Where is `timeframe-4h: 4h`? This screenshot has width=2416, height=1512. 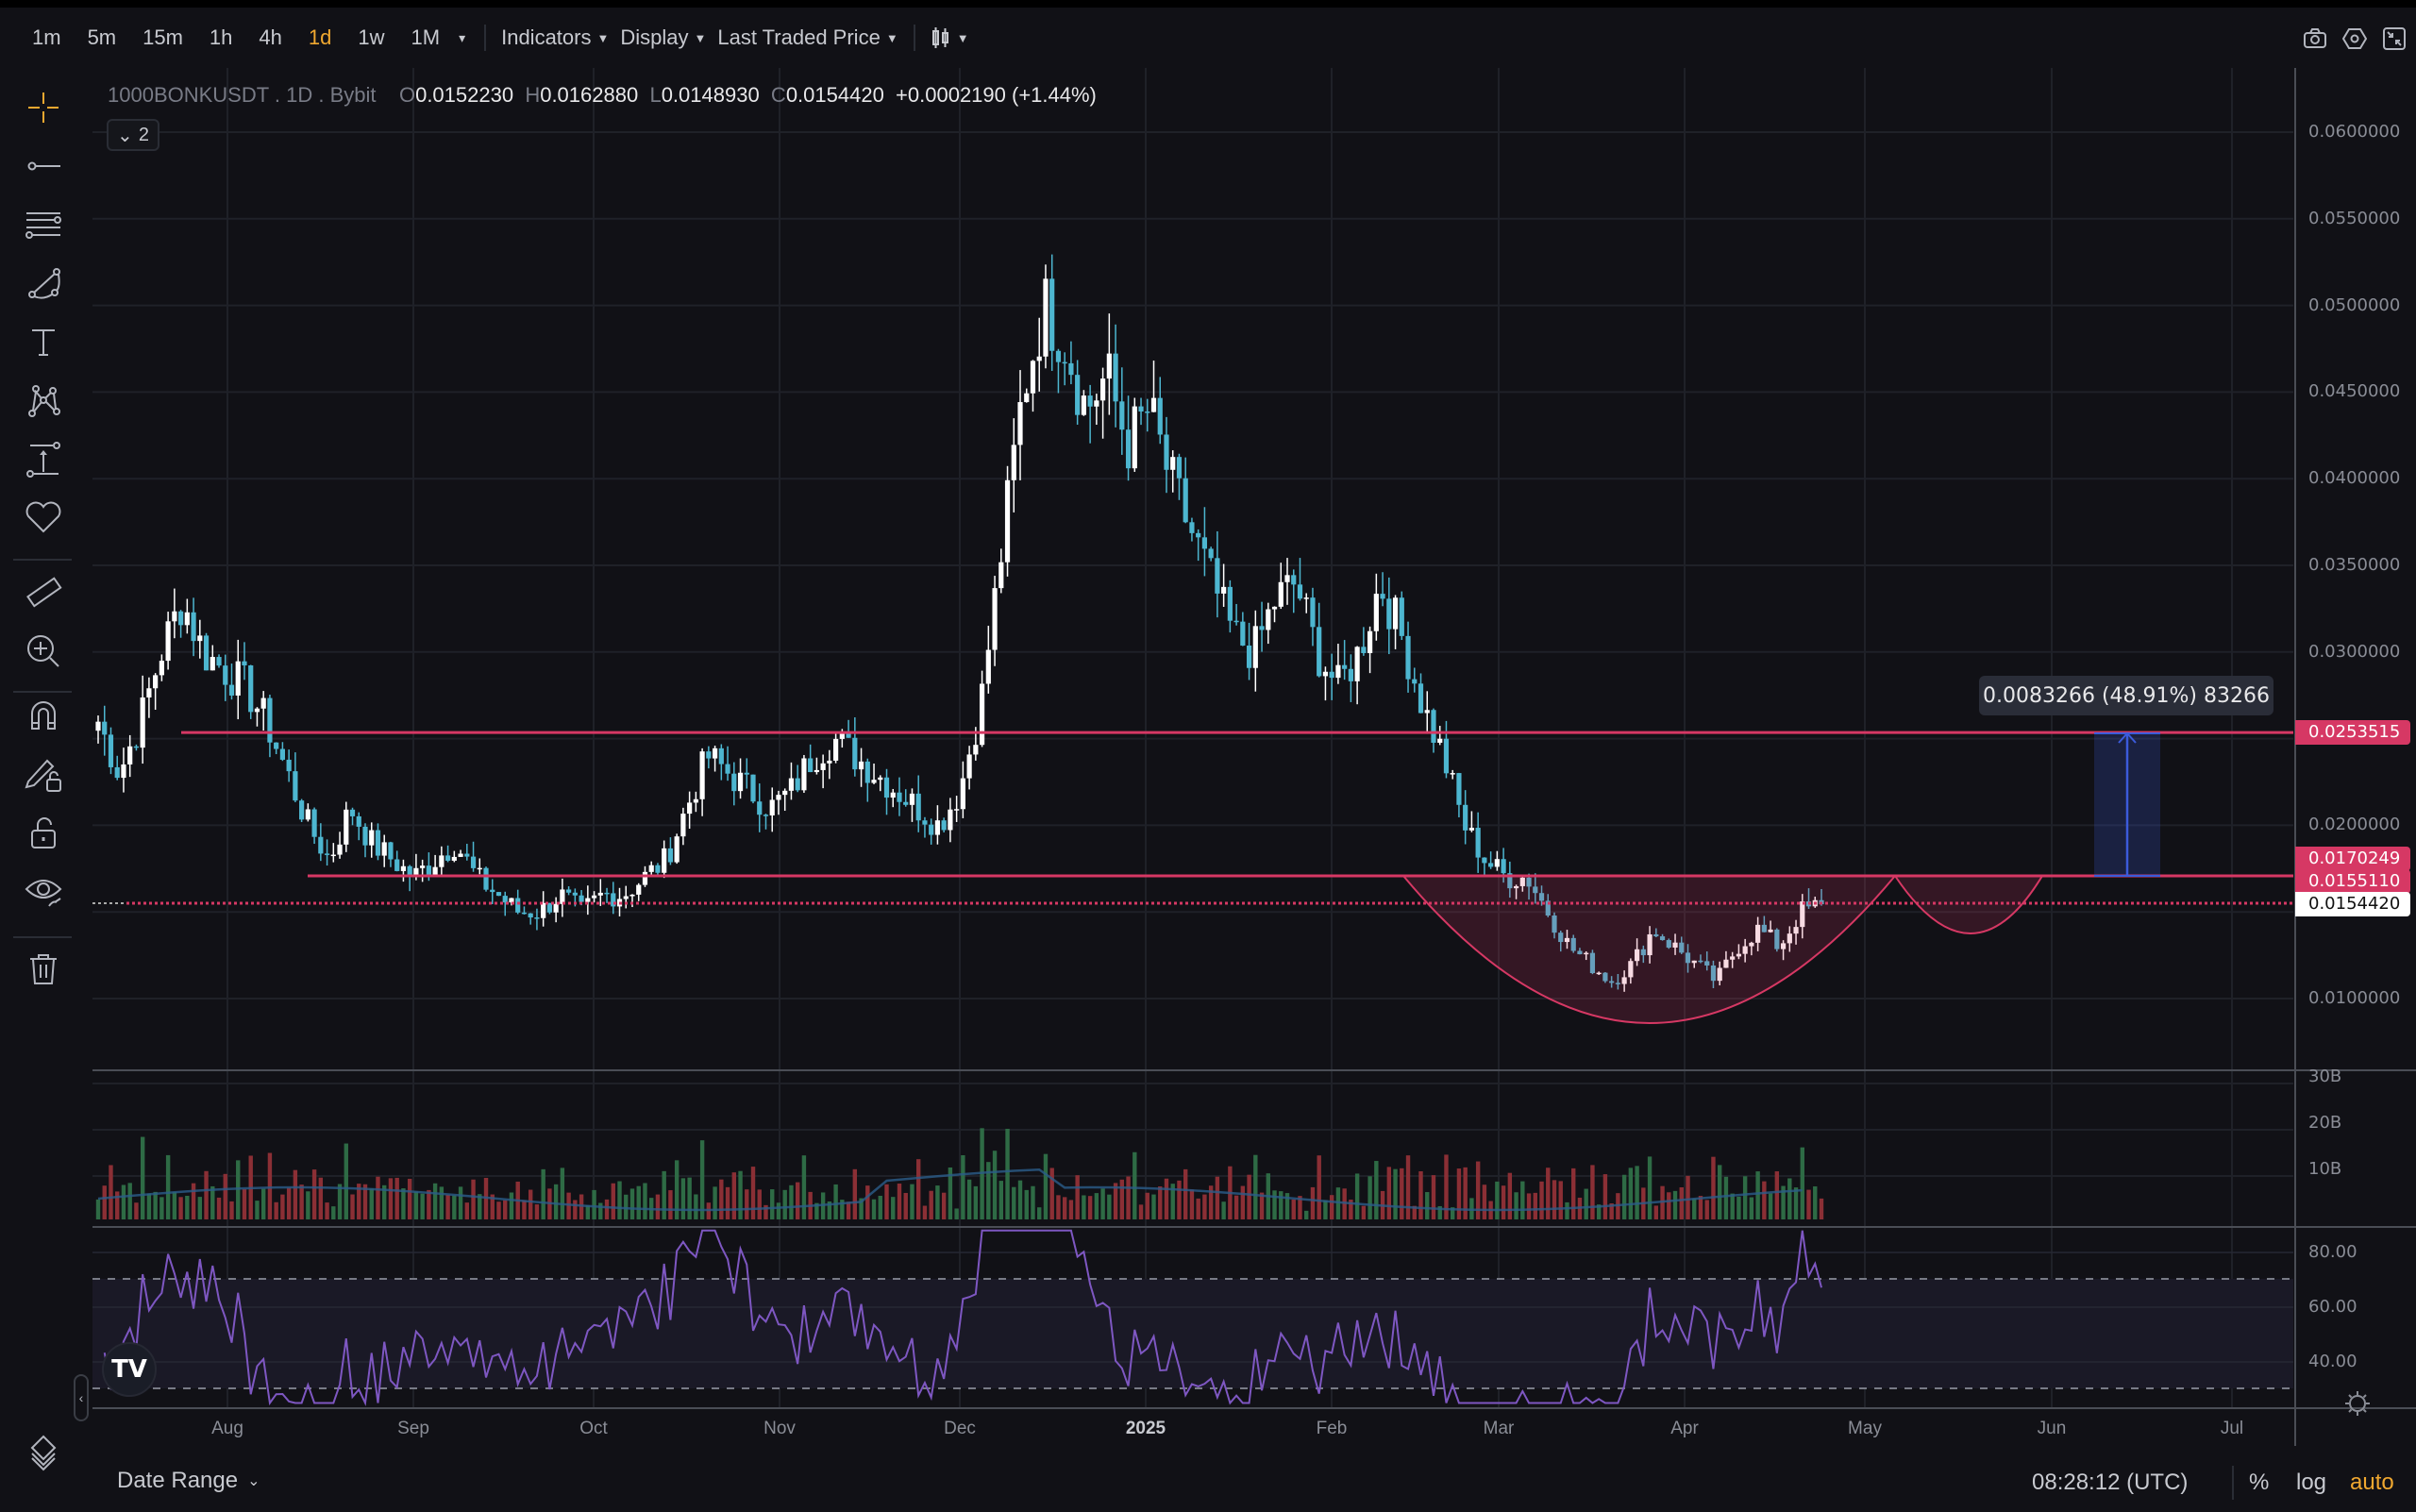
timeframe-4h: 4h is located at coordinates (271, 37).